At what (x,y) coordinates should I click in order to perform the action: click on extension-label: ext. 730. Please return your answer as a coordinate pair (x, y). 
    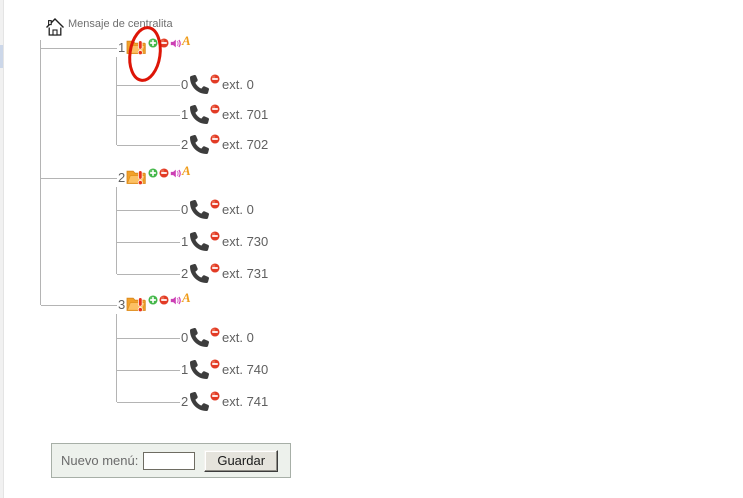
    Looking at the image, I should click on (245, 241).